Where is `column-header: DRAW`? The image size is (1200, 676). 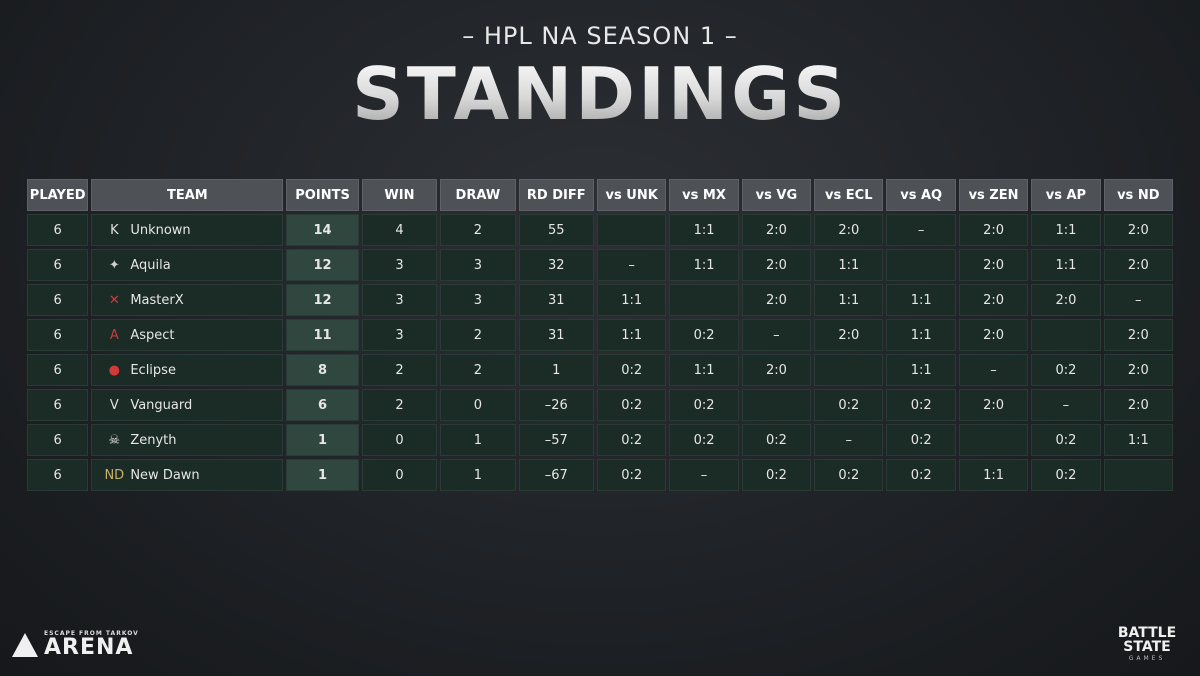 column-header: DRAW is located at coordinates (478, 195).